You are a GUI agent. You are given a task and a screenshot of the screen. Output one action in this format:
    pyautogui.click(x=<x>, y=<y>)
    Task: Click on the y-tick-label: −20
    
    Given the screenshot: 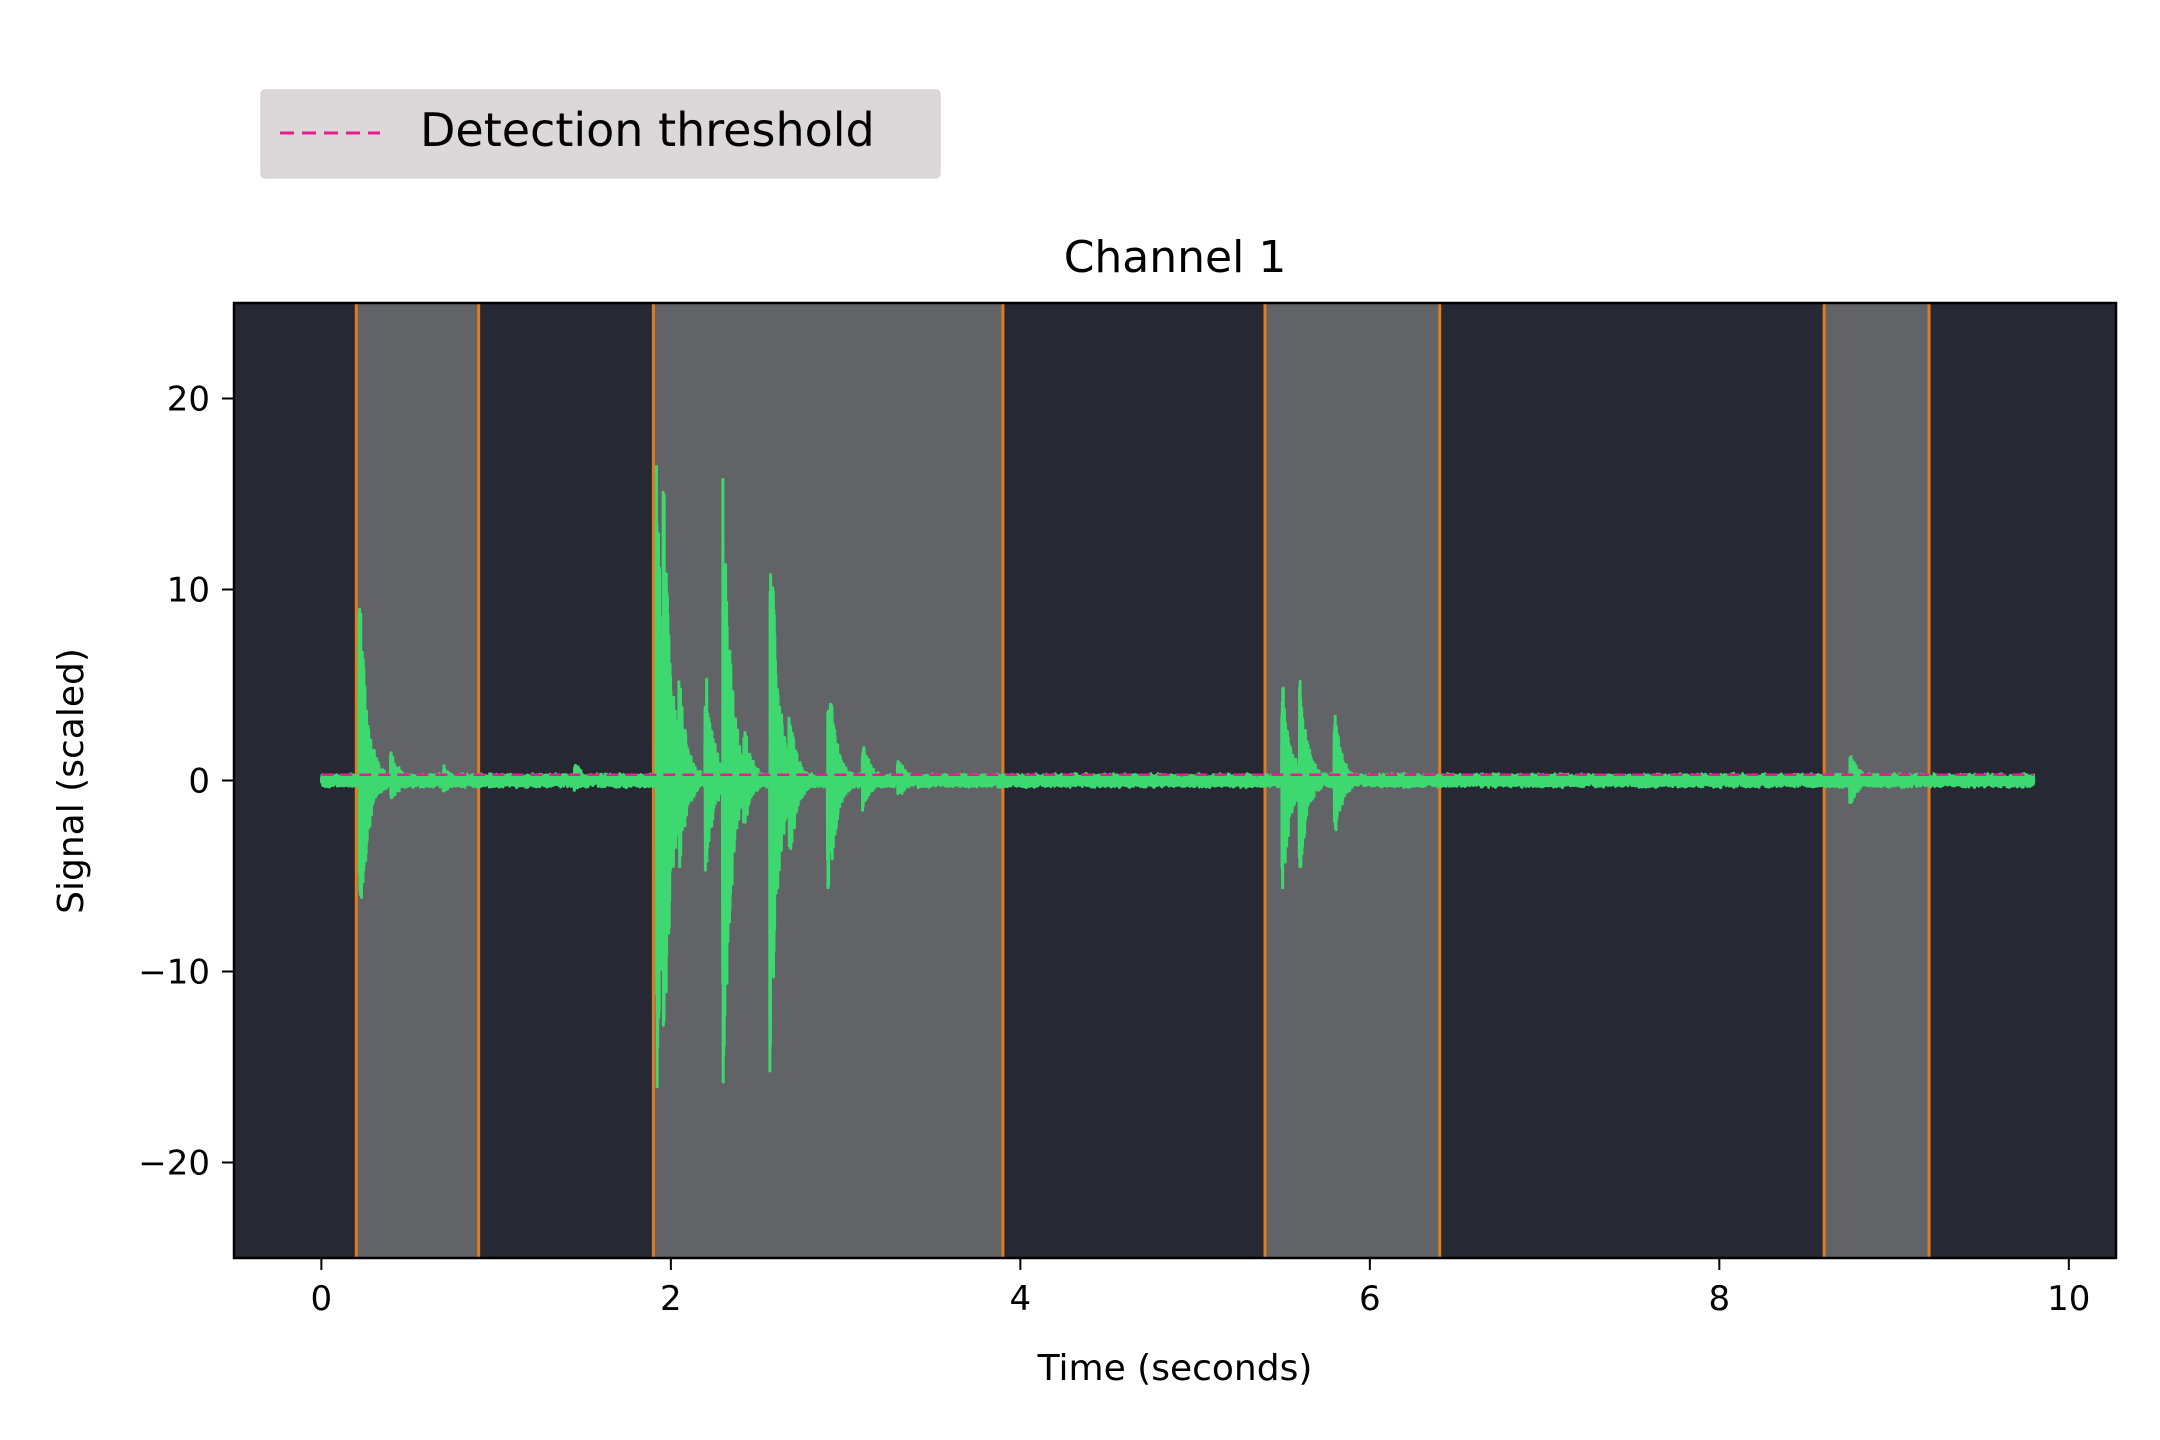 What is the action you would take?
    pyautogui.click(x=174, y=1164)
    